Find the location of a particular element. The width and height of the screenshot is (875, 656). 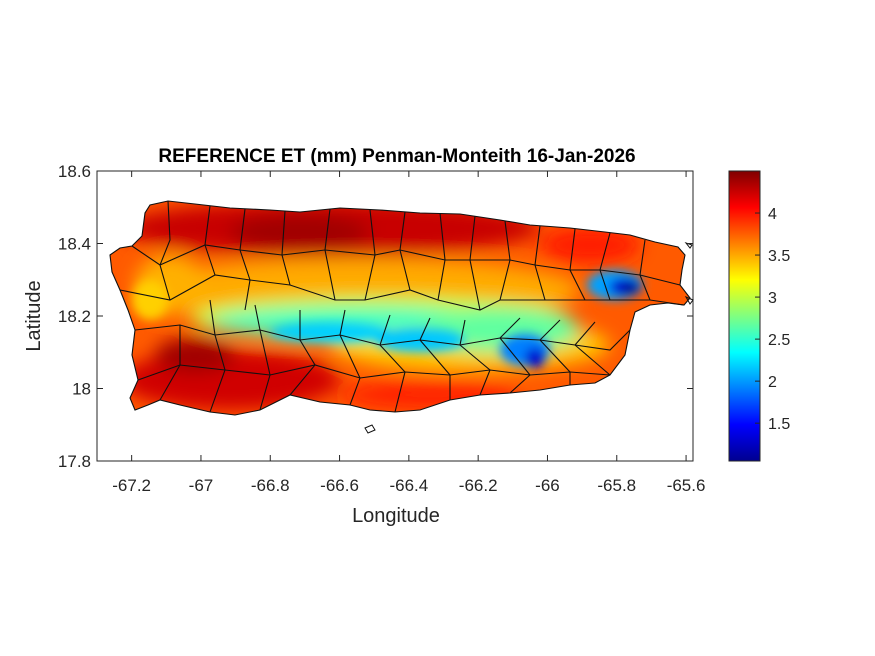

colorbar-tick-label: 2 is located at coordinates (772, 382).